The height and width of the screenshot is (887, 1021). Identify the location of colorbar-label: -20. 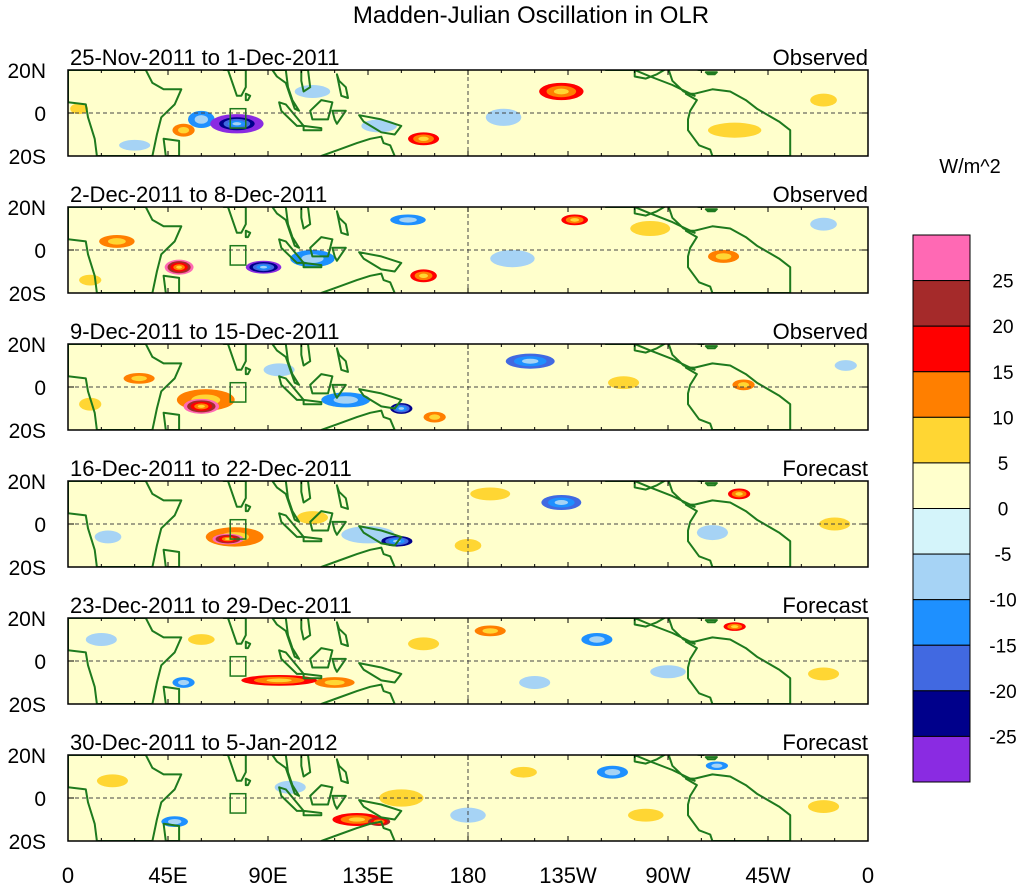
(1002, 692).